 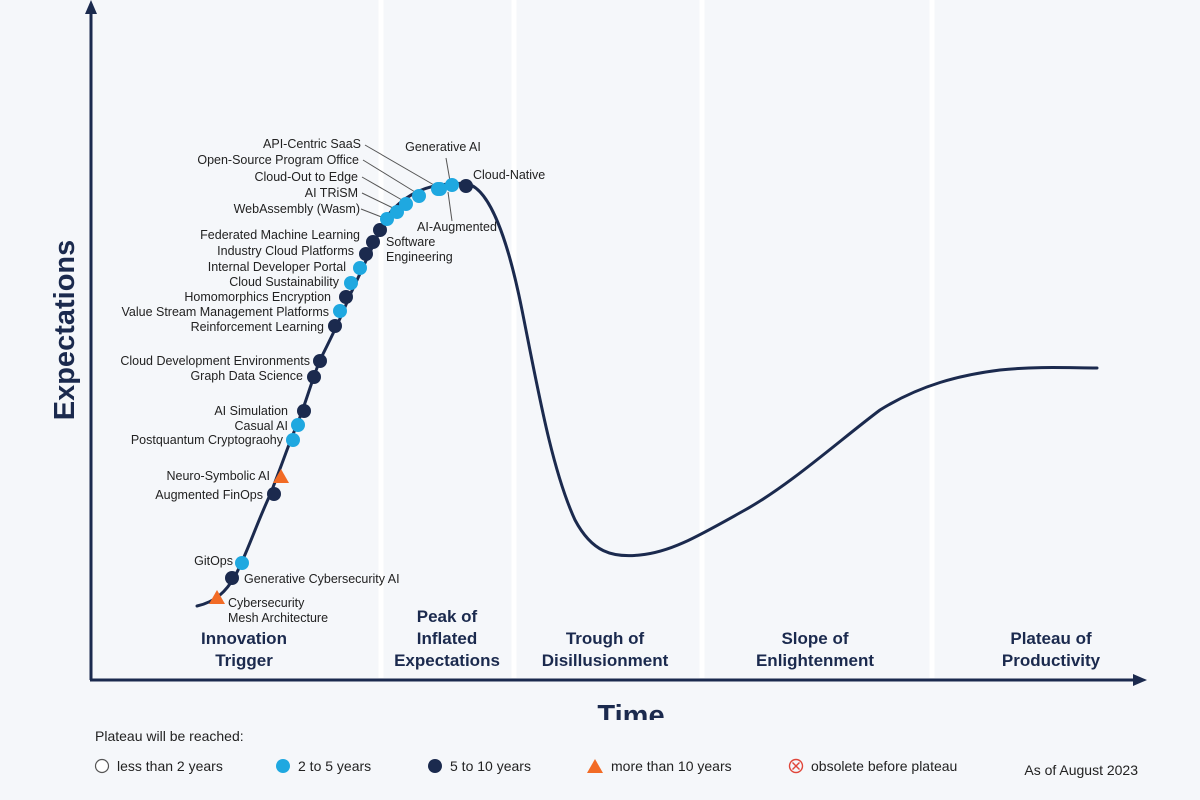 What do you see at coordinates (298, 425) in the screenshot?
I see `marker-casual-ai` at bounding box center [298, 425].